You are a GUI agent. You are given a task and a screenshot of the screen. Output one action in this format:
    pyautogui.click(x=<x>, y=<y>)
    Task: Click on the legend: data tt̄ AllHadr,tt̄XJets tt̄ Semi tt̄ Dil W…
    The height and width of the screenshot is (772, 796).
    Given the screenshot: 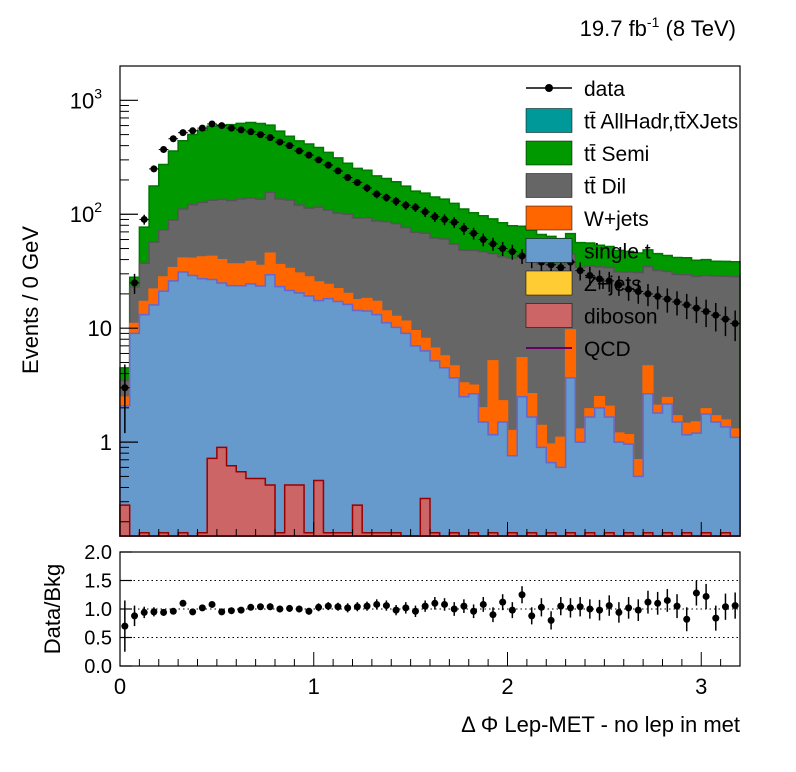 What is the action you would take?
    pyautogui.click(x=631, y=219)
    